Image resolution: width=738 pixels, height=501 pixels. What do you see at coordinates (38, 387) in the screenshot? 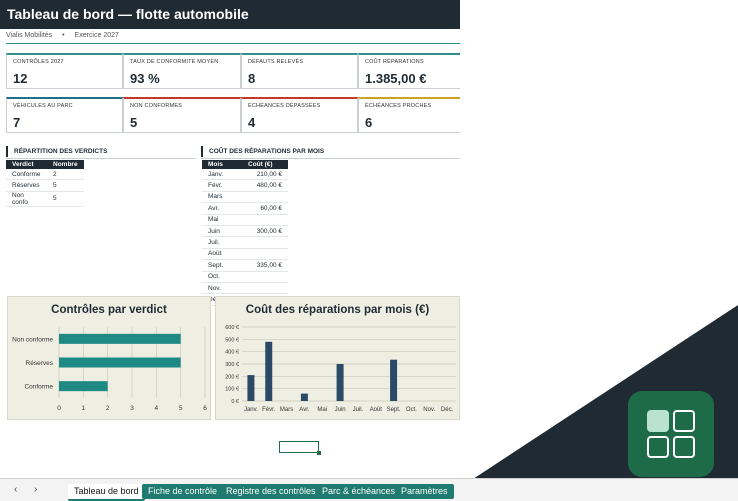
I see `y-category-label: Conforme` at bounding box center [38, 387].